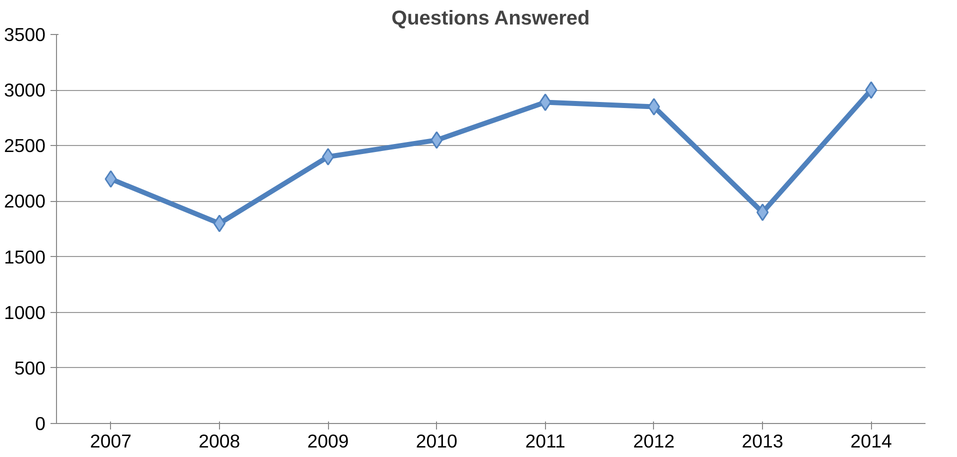 This screenshot has height=457, width=957. What do you see at coordinates (871, 441) in the screenshot?
I see `x-tick-label: 2014` at bounding box center [871, 441].